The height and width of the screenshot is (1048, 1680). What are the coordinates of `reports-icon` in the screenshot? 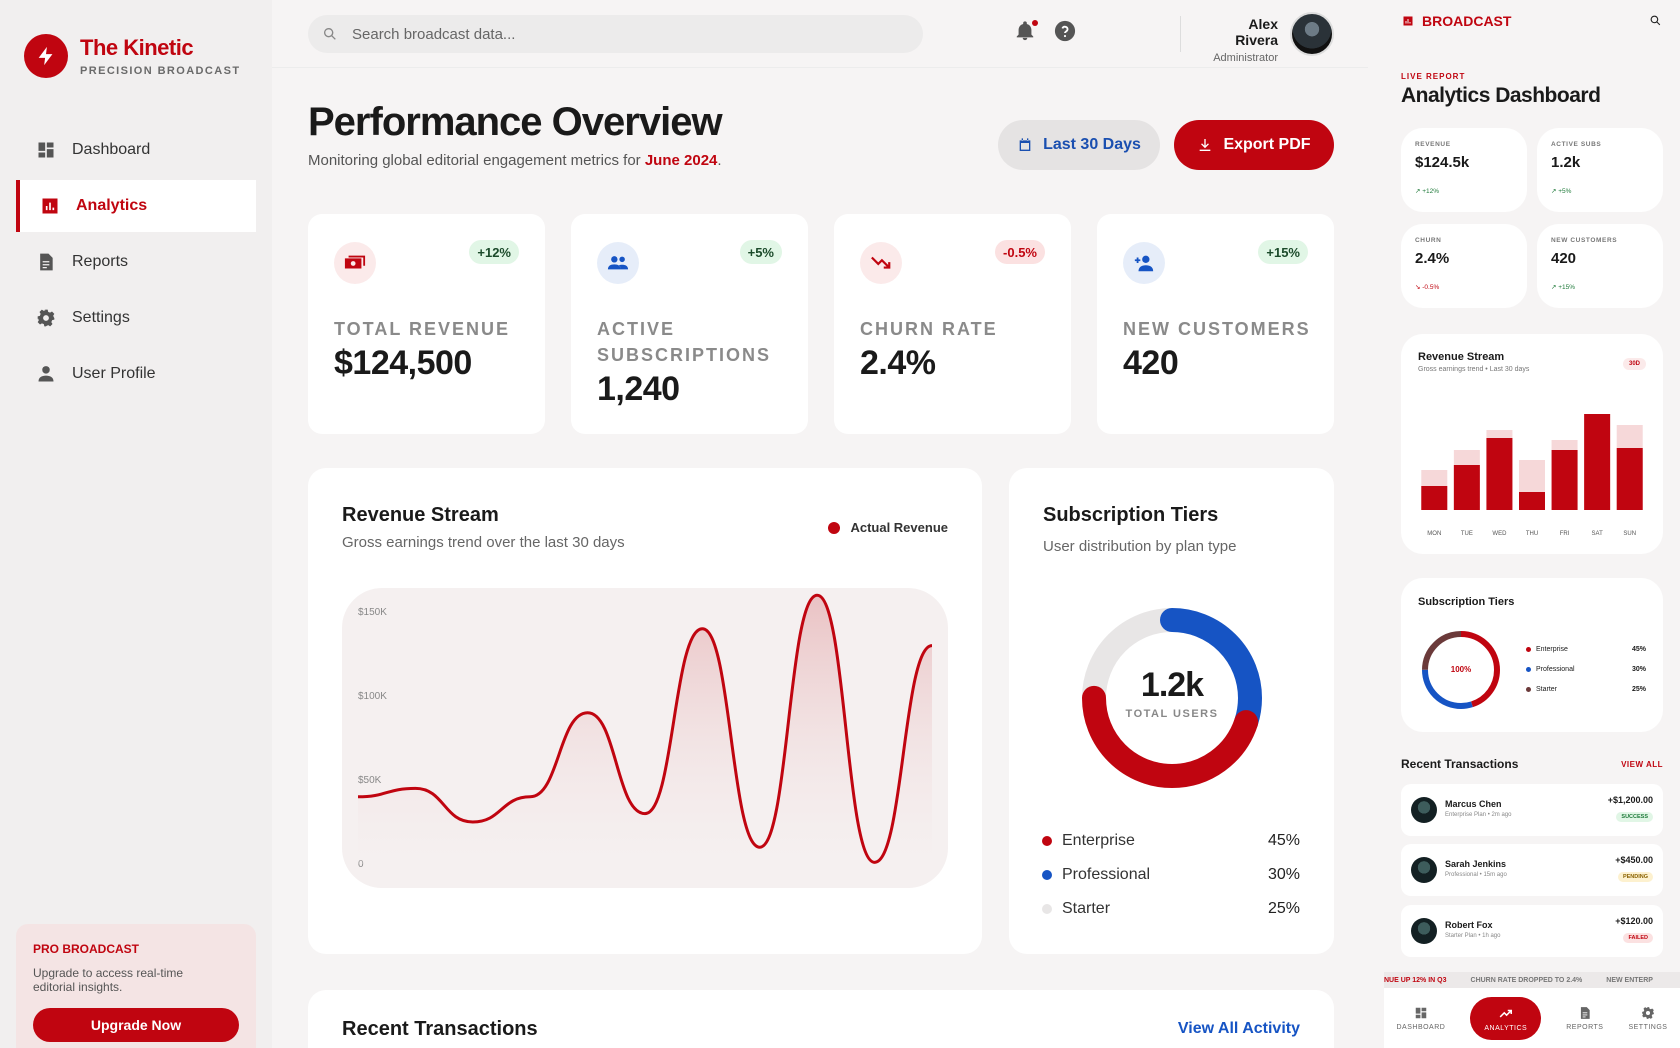 It's located at (1585, 1012).